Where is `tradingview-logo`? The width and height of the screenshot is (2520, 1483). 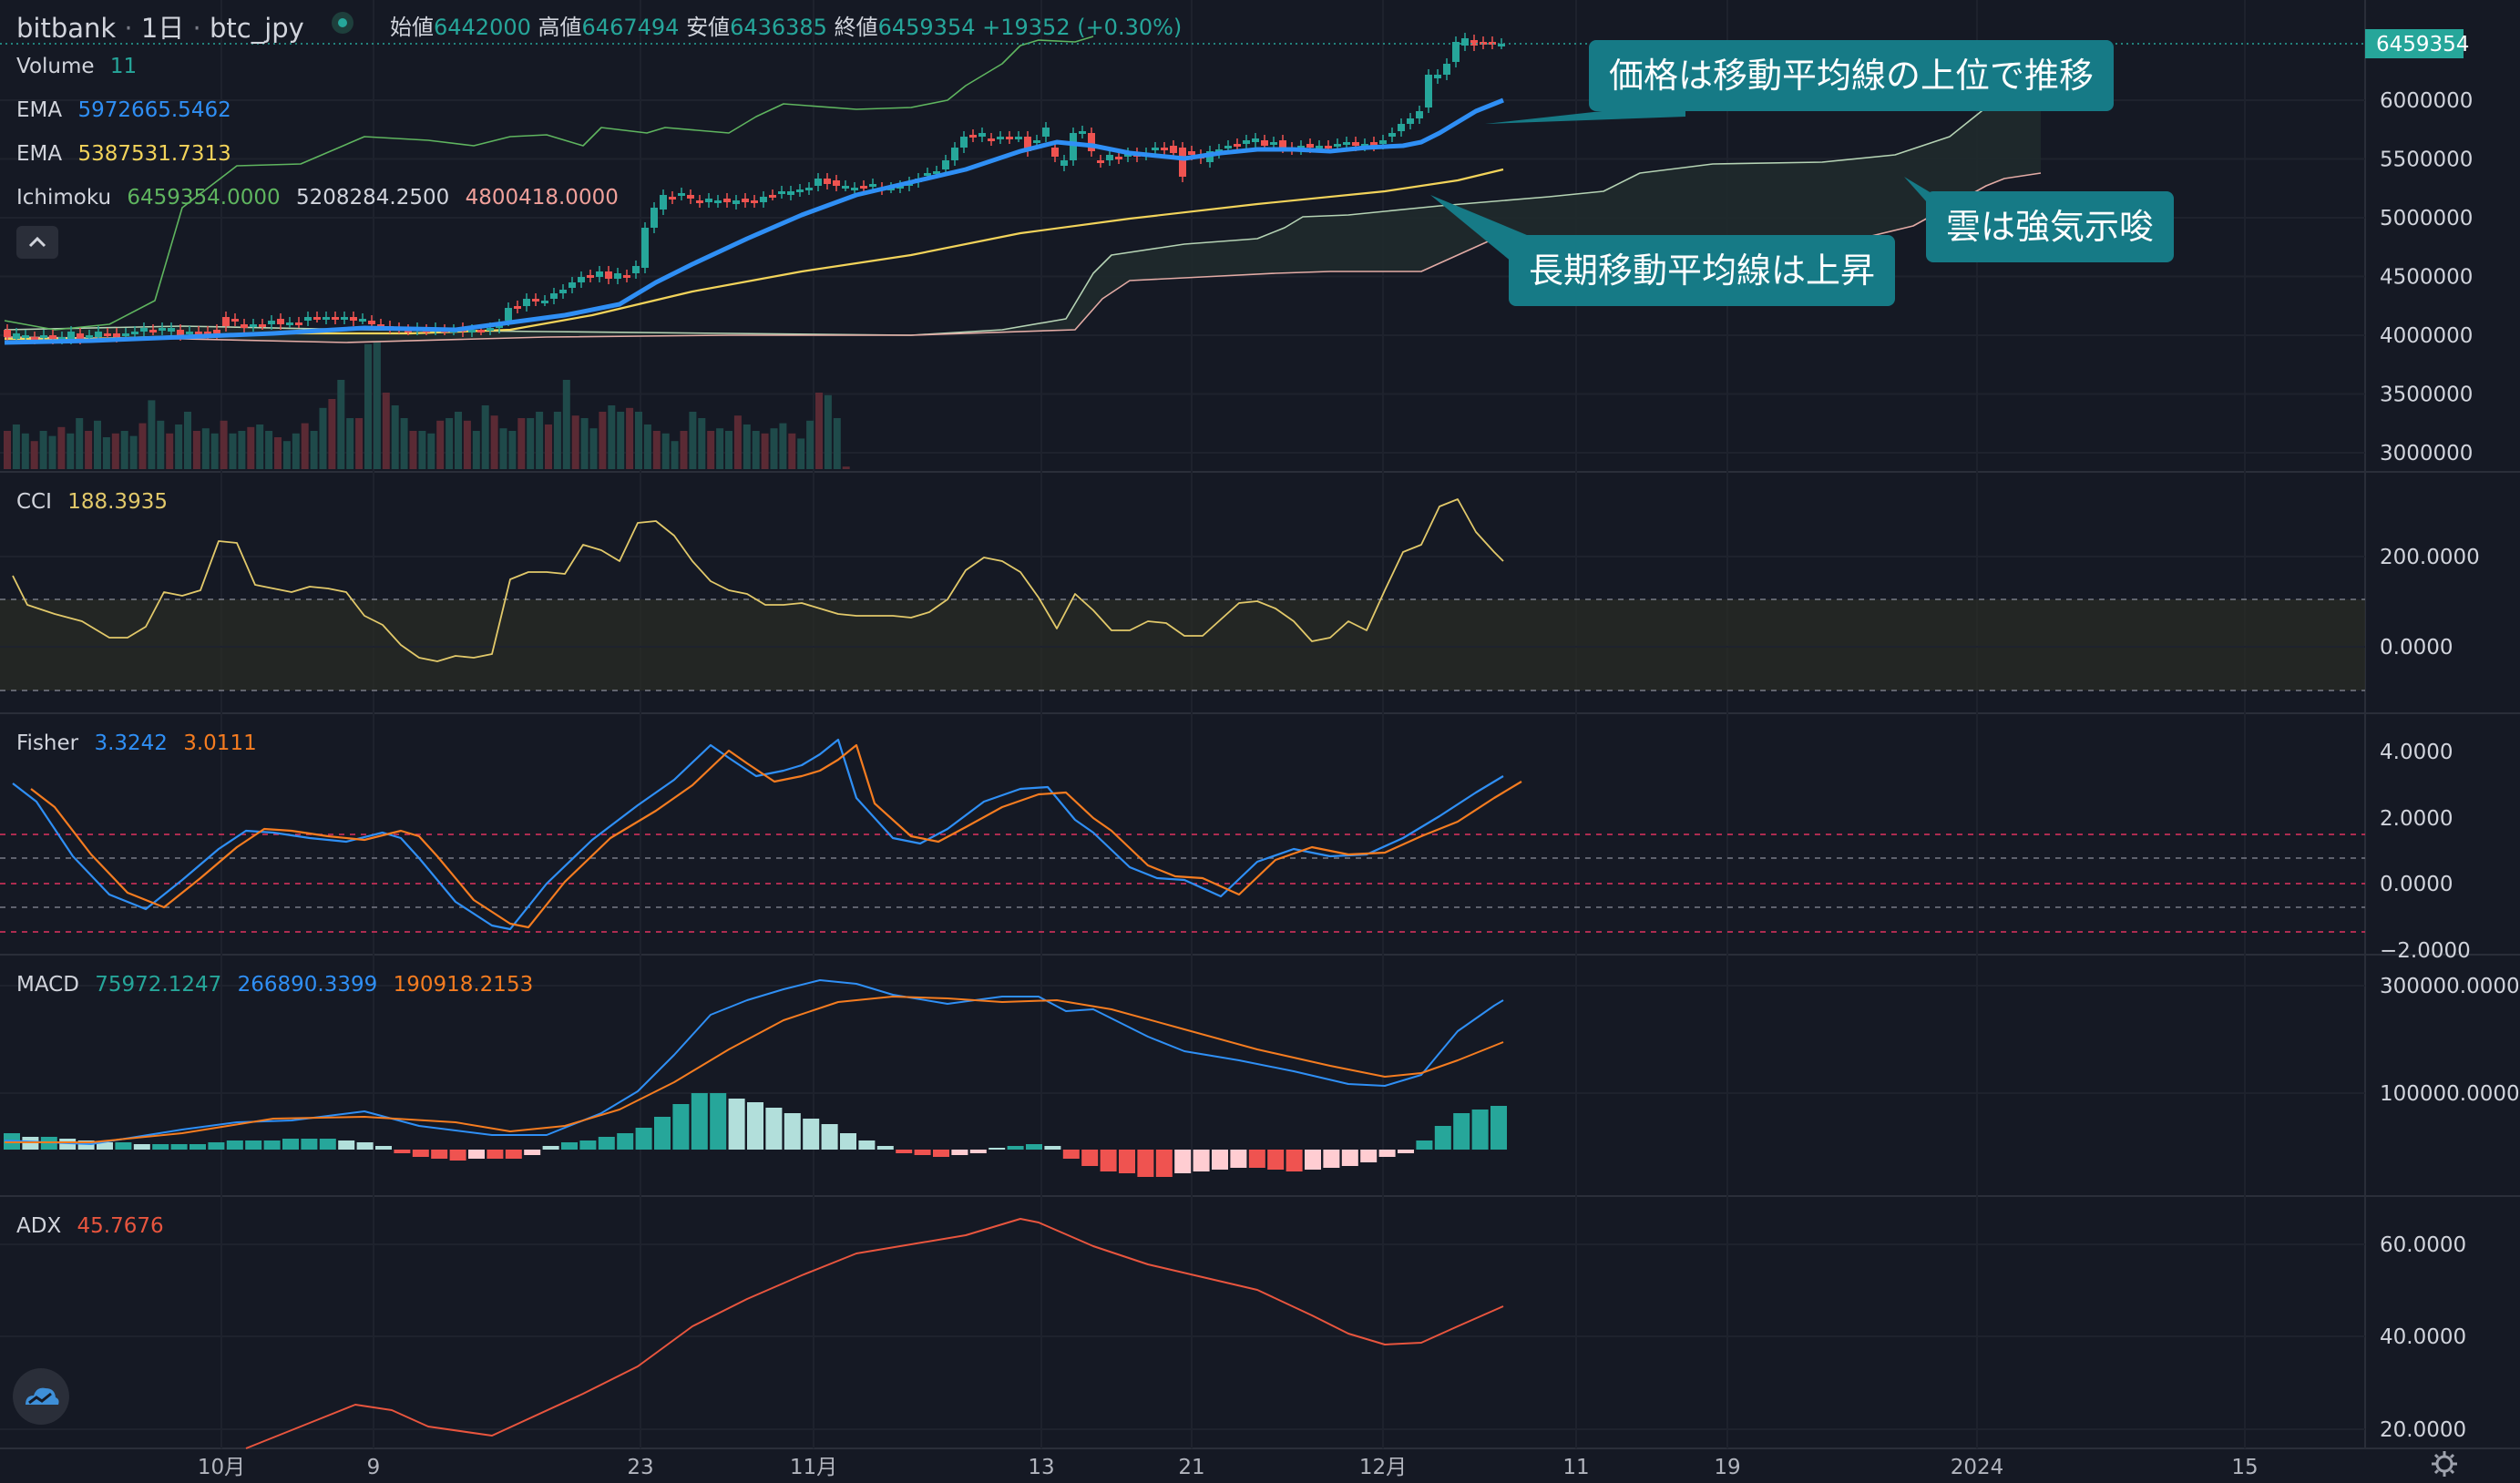
tradingview-logo is located at coordinates (41, 1396).